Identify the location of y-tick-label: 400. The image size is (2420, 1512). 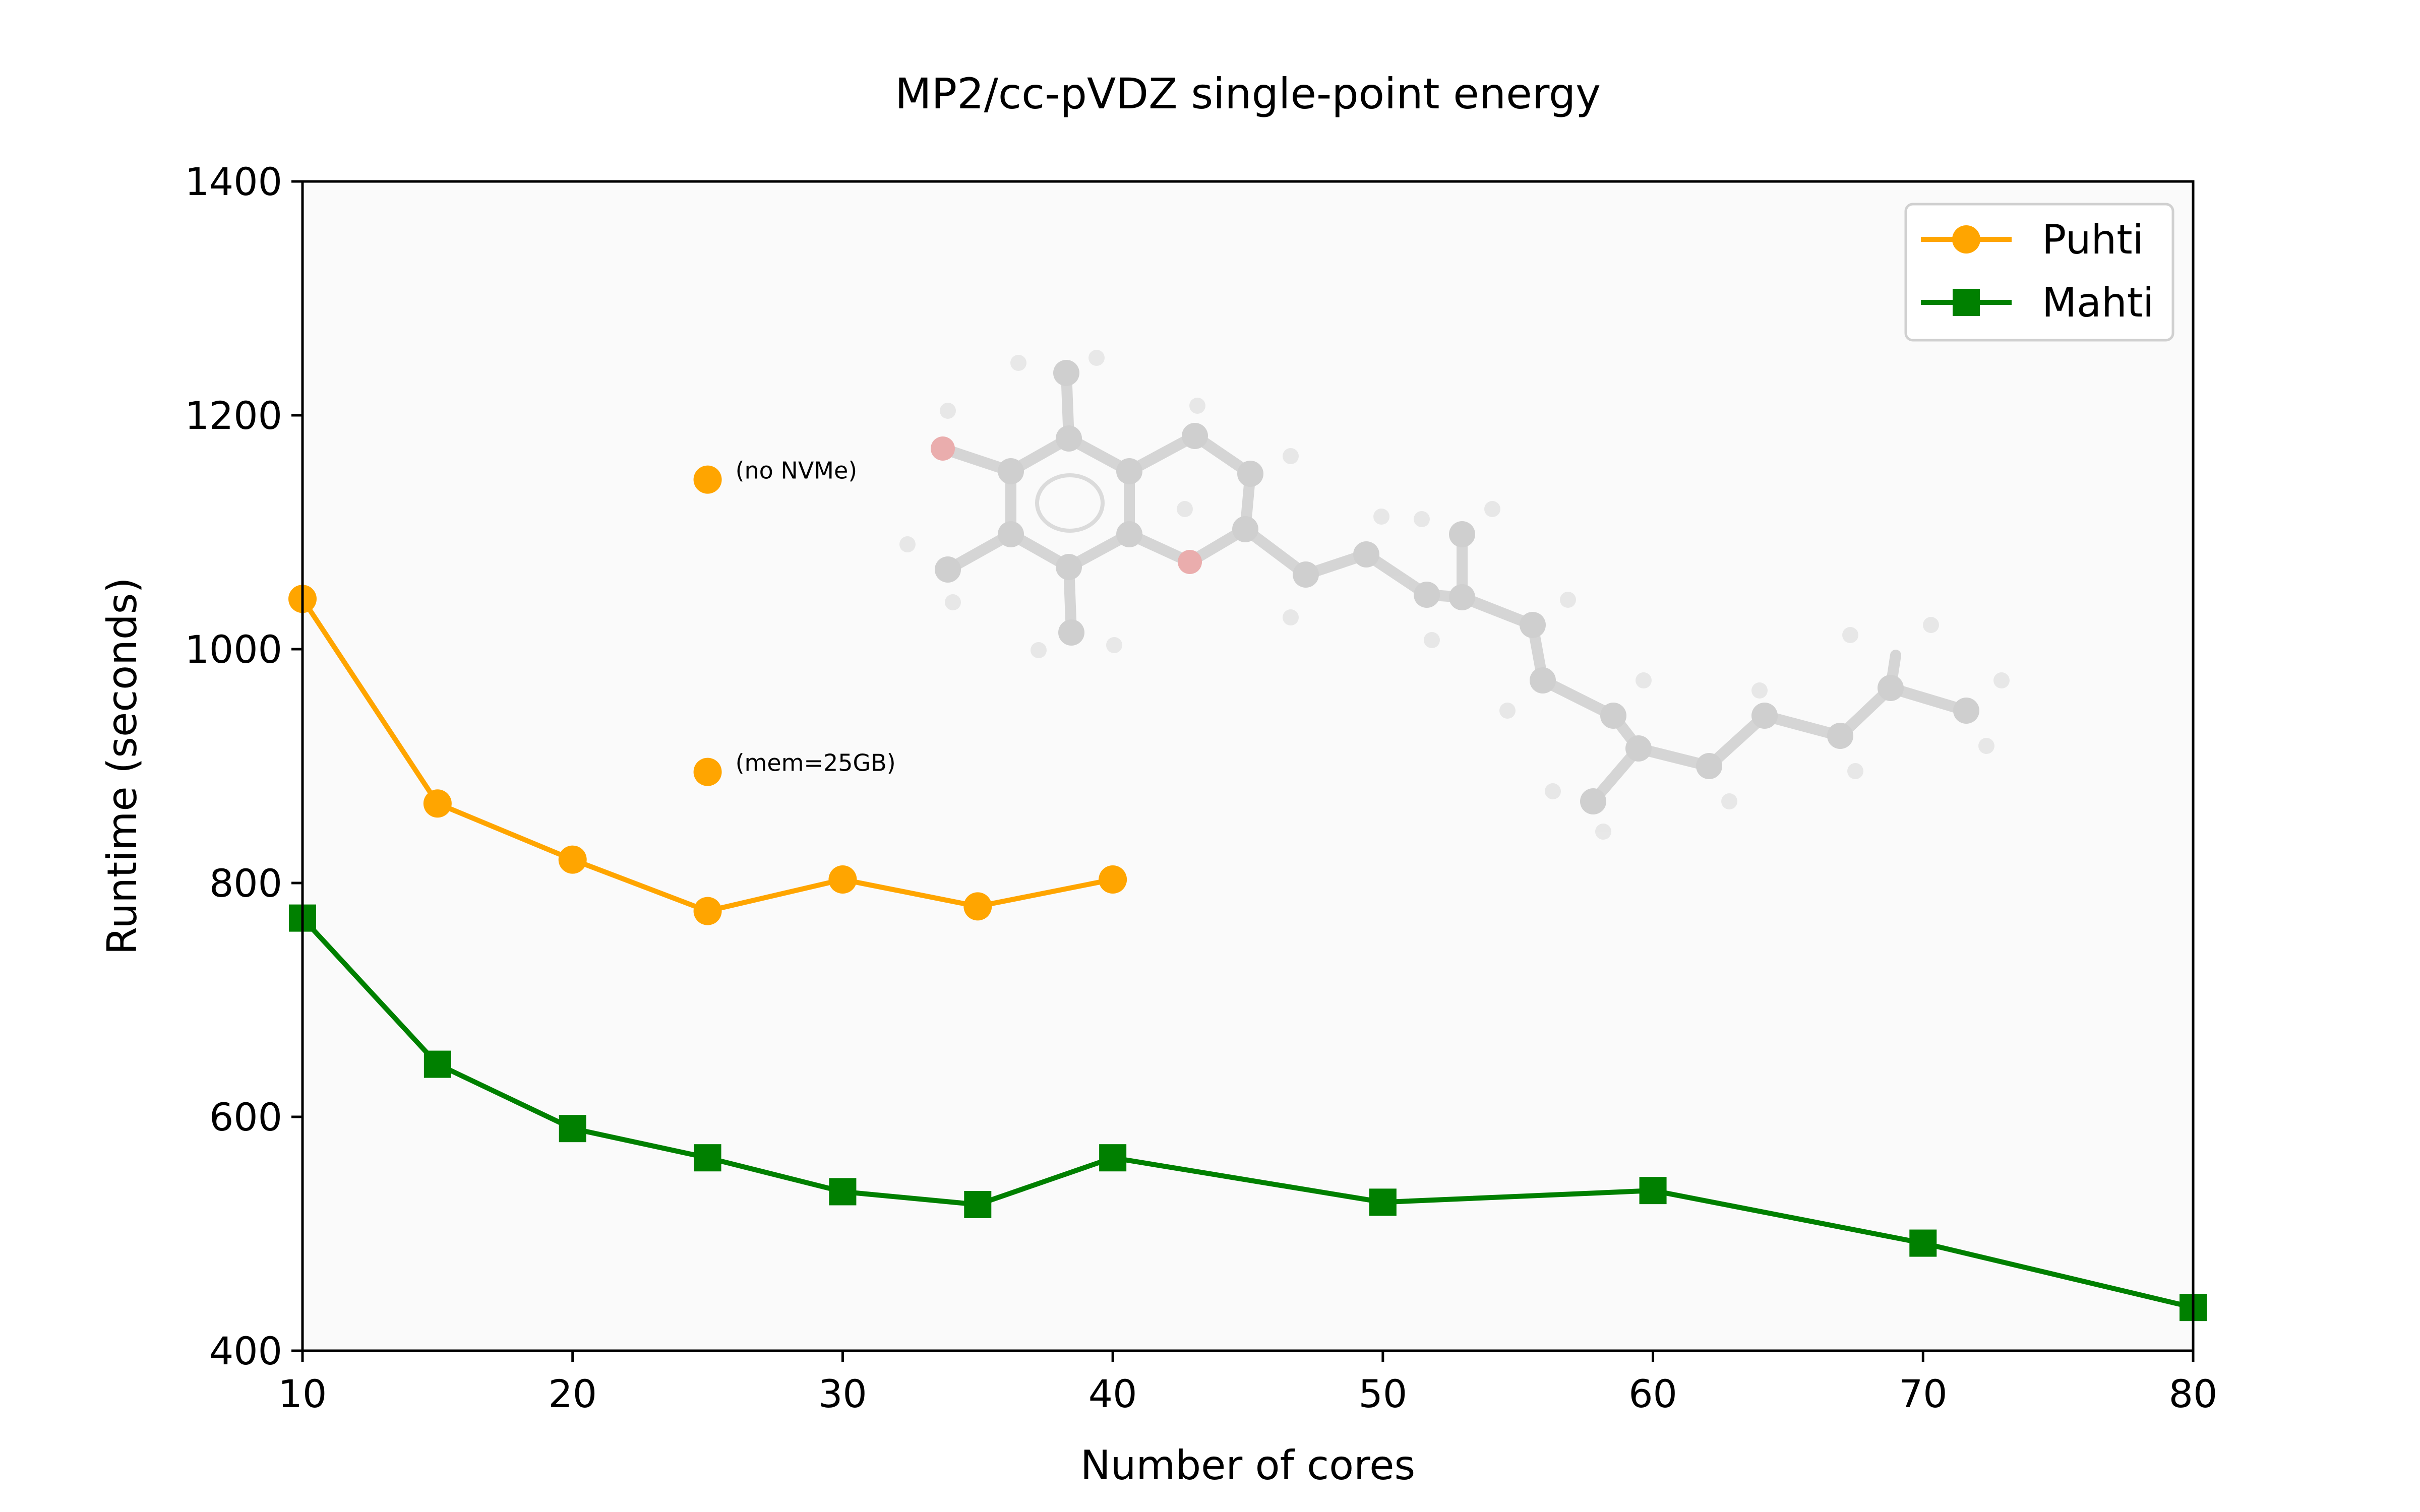
(245, 1351).